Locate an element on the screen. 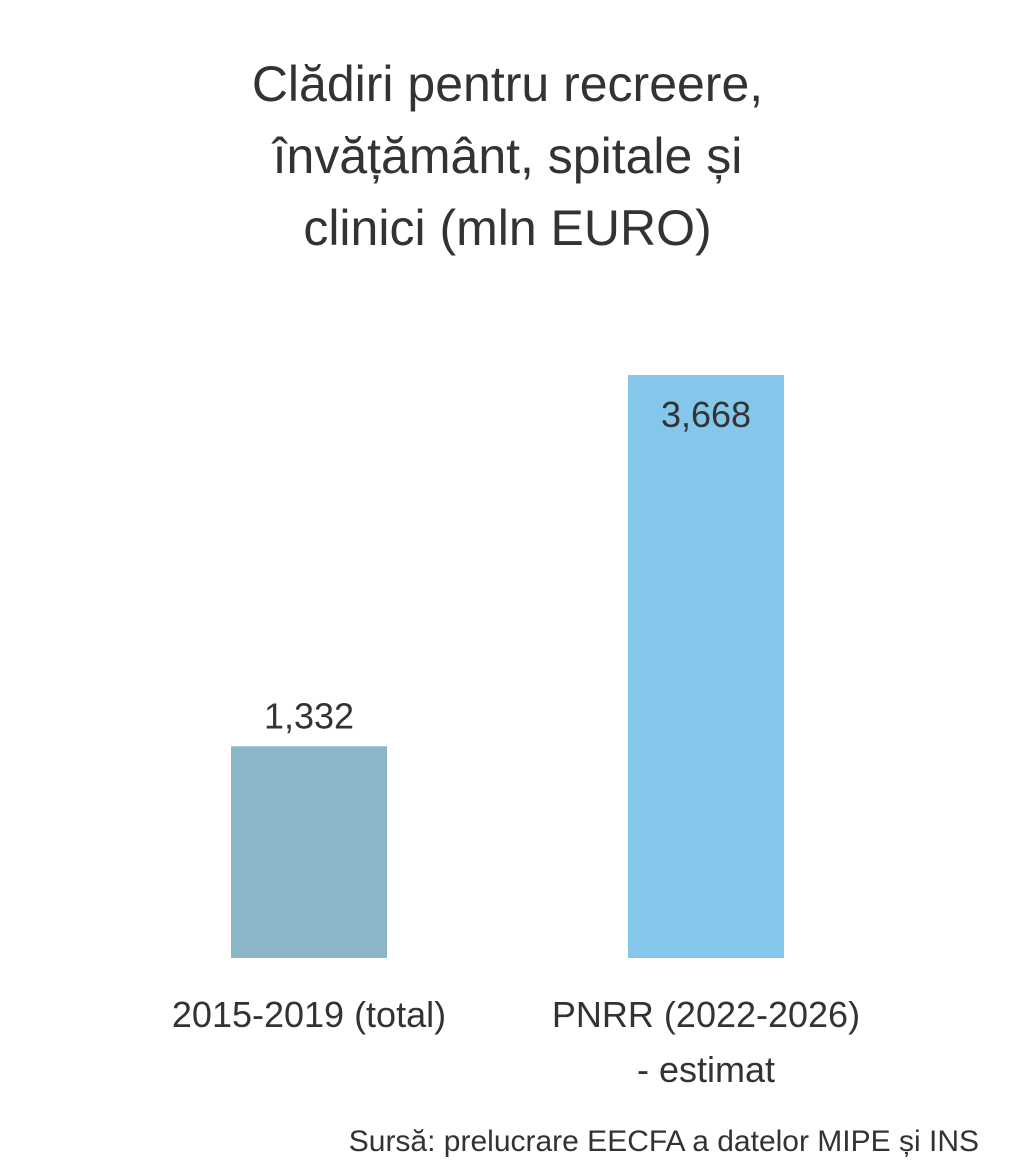 Image resolution: width=1015 pixels, height=1171 pixels. value-label-2: 3,668 is located at coordinates (706, 414).